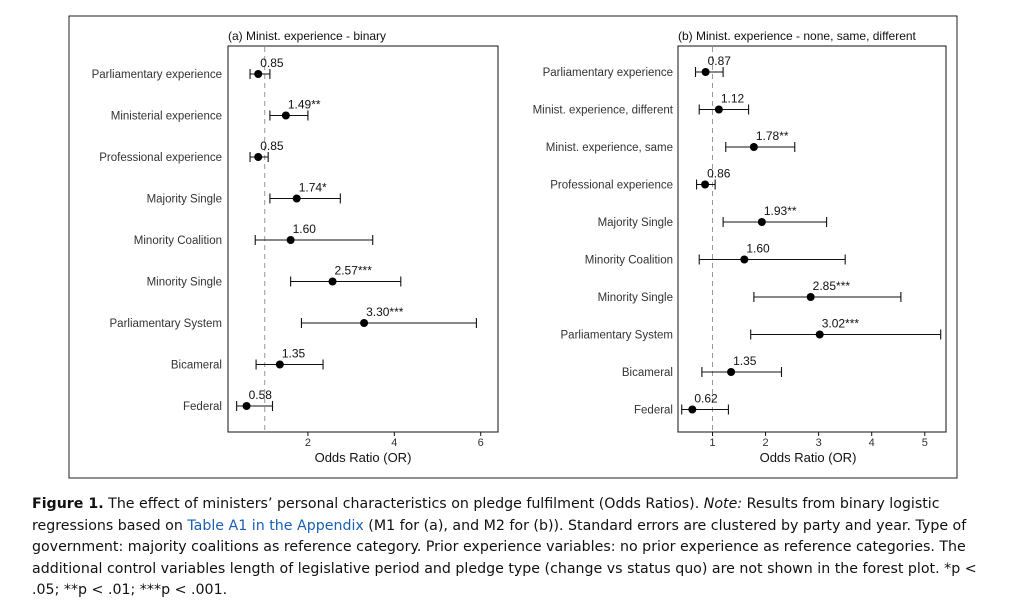 Image resolution: width=1017 pixels, height=604 pixels. Describe the element at coordinates (363, 457) in the screenshot. I see `panel-a-xlabel: Odds Ratio (OR)` at that location.